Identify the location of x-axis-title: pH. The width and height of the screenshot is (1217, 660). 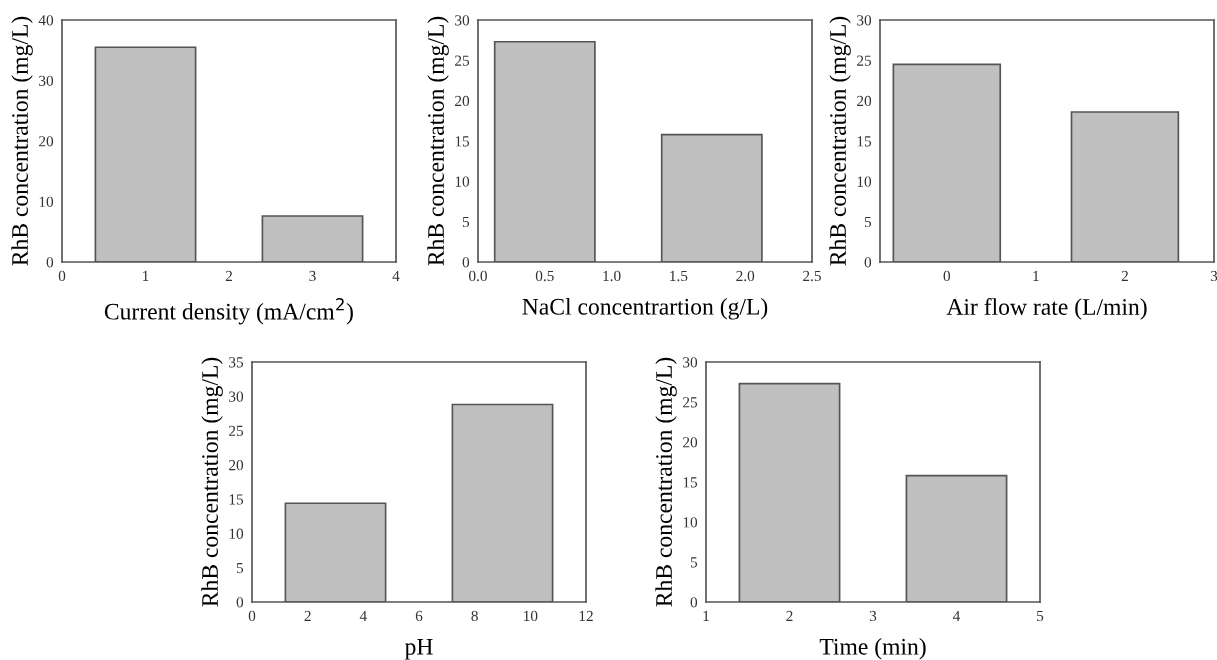
(418, 649).